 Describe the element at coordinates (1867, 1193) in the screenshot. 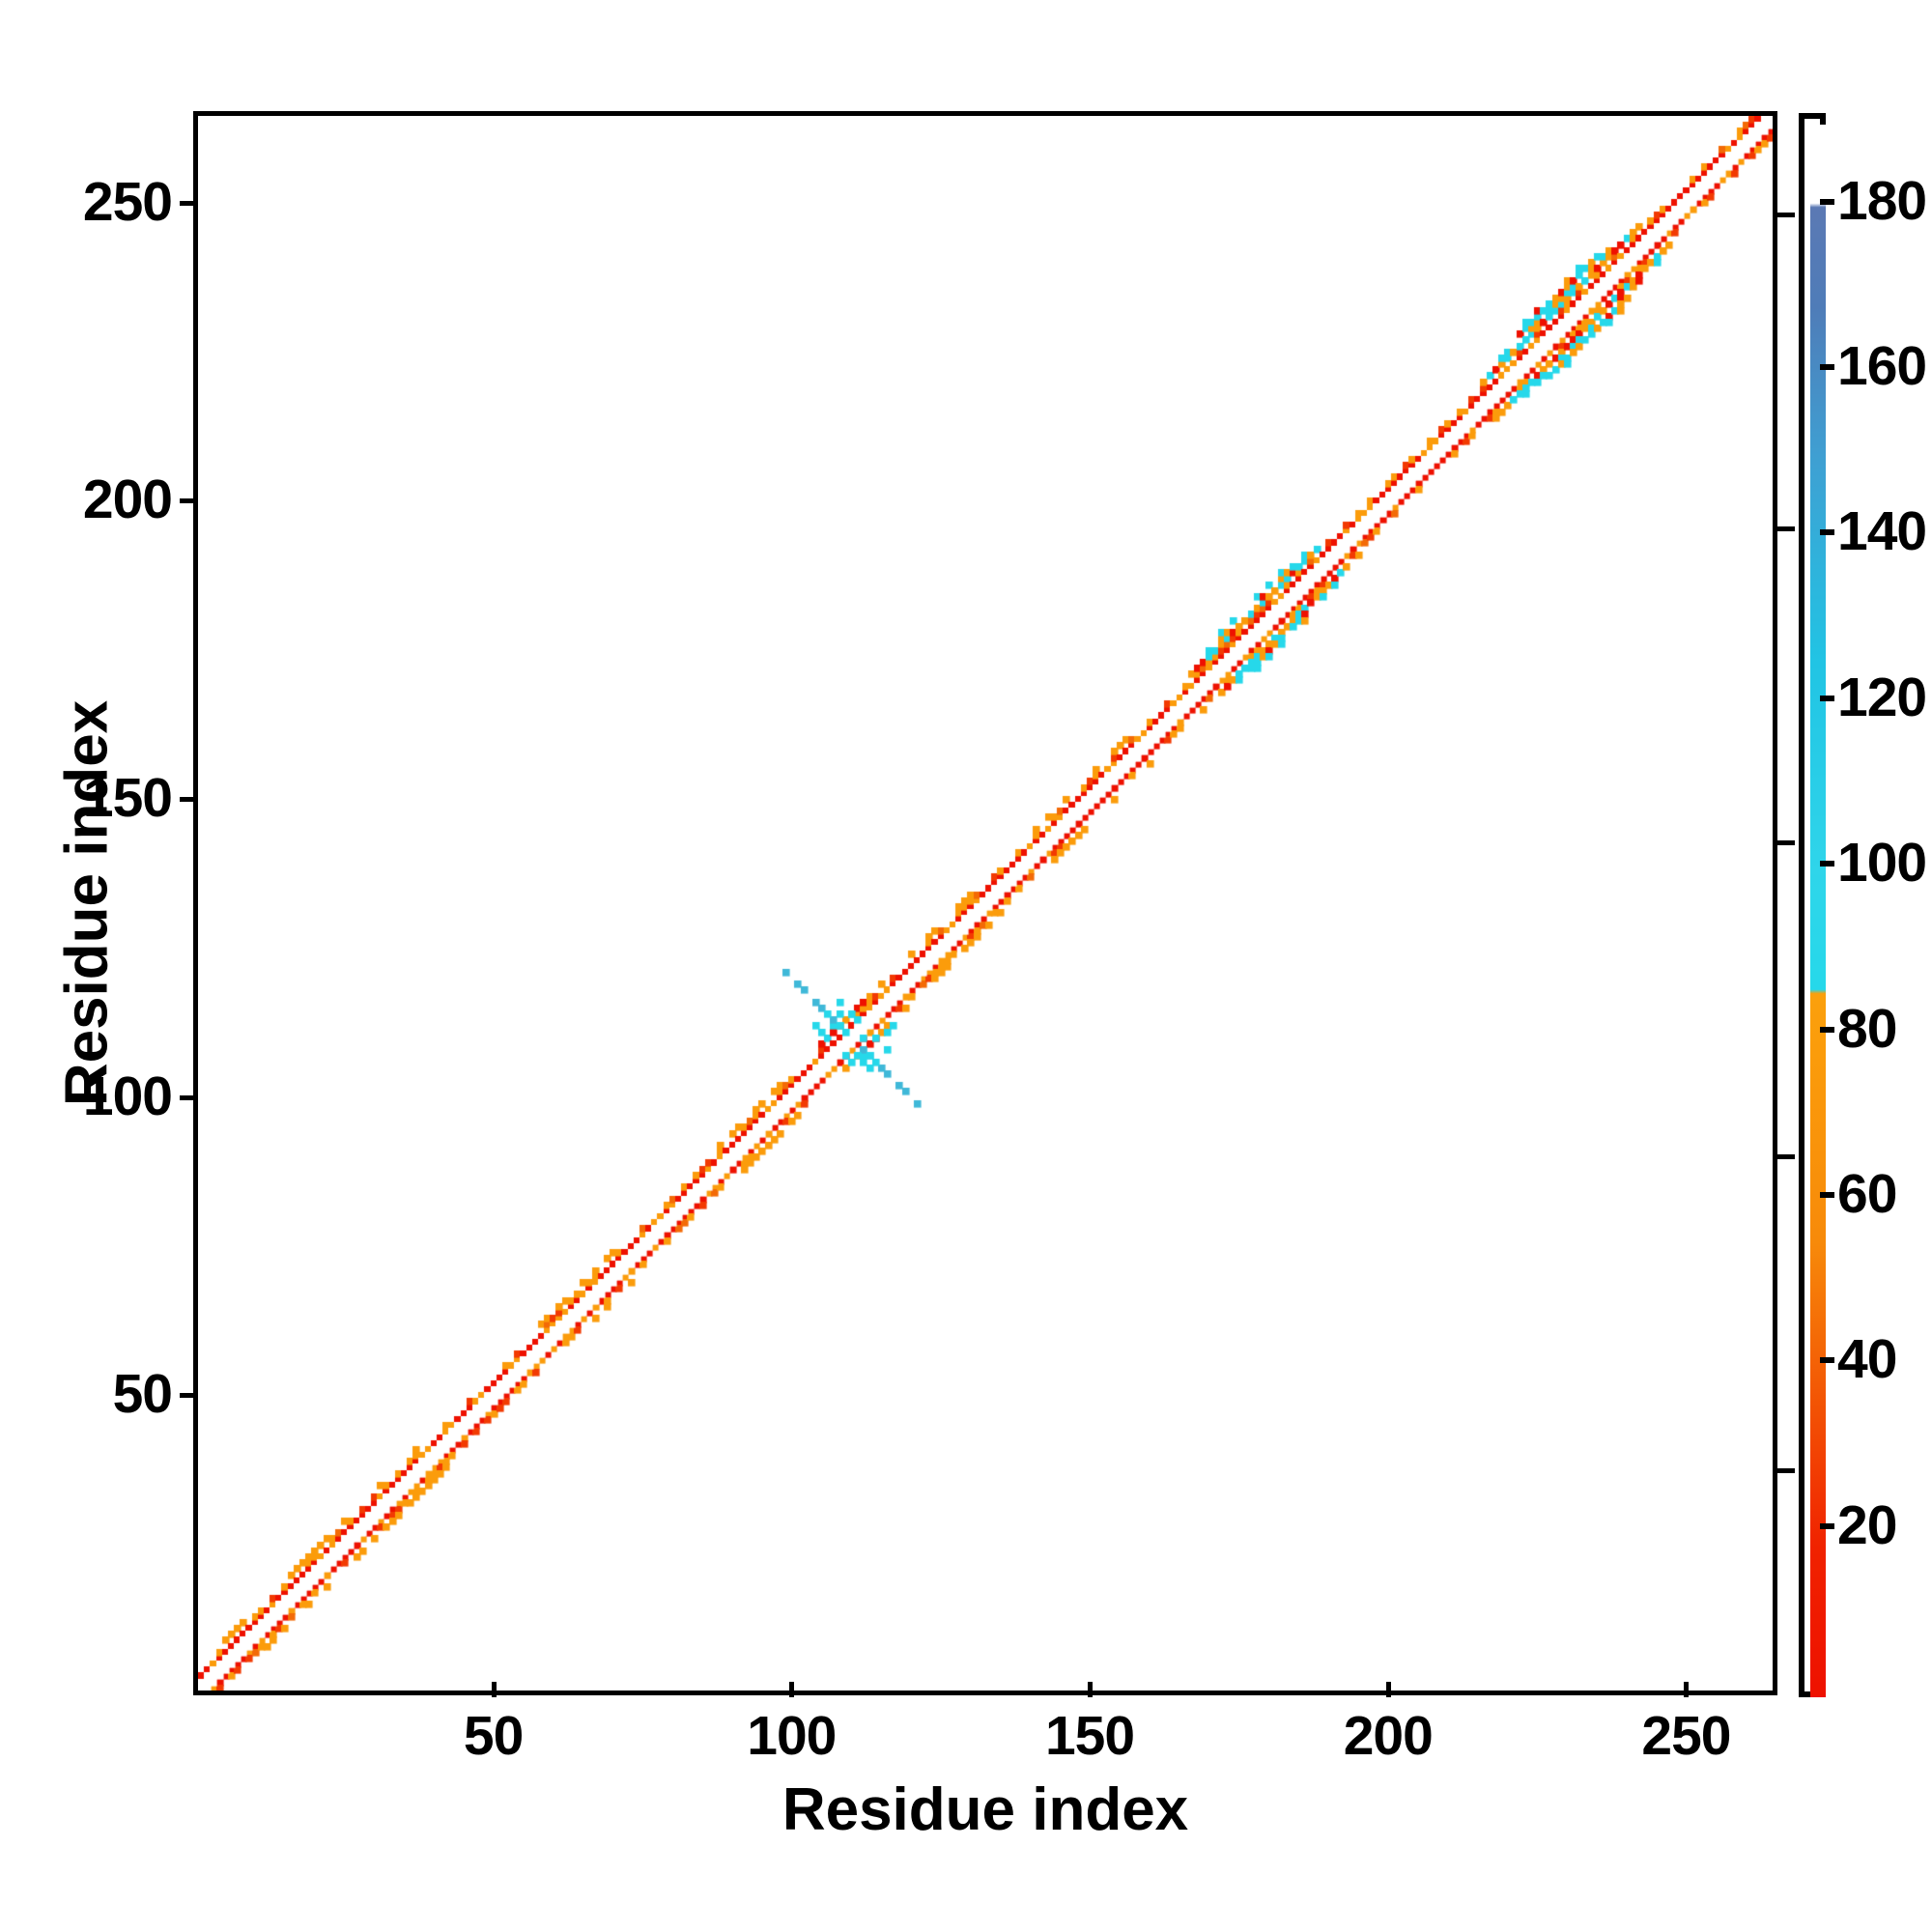

I see `colorbar-tick-label-60: 60` at that location.